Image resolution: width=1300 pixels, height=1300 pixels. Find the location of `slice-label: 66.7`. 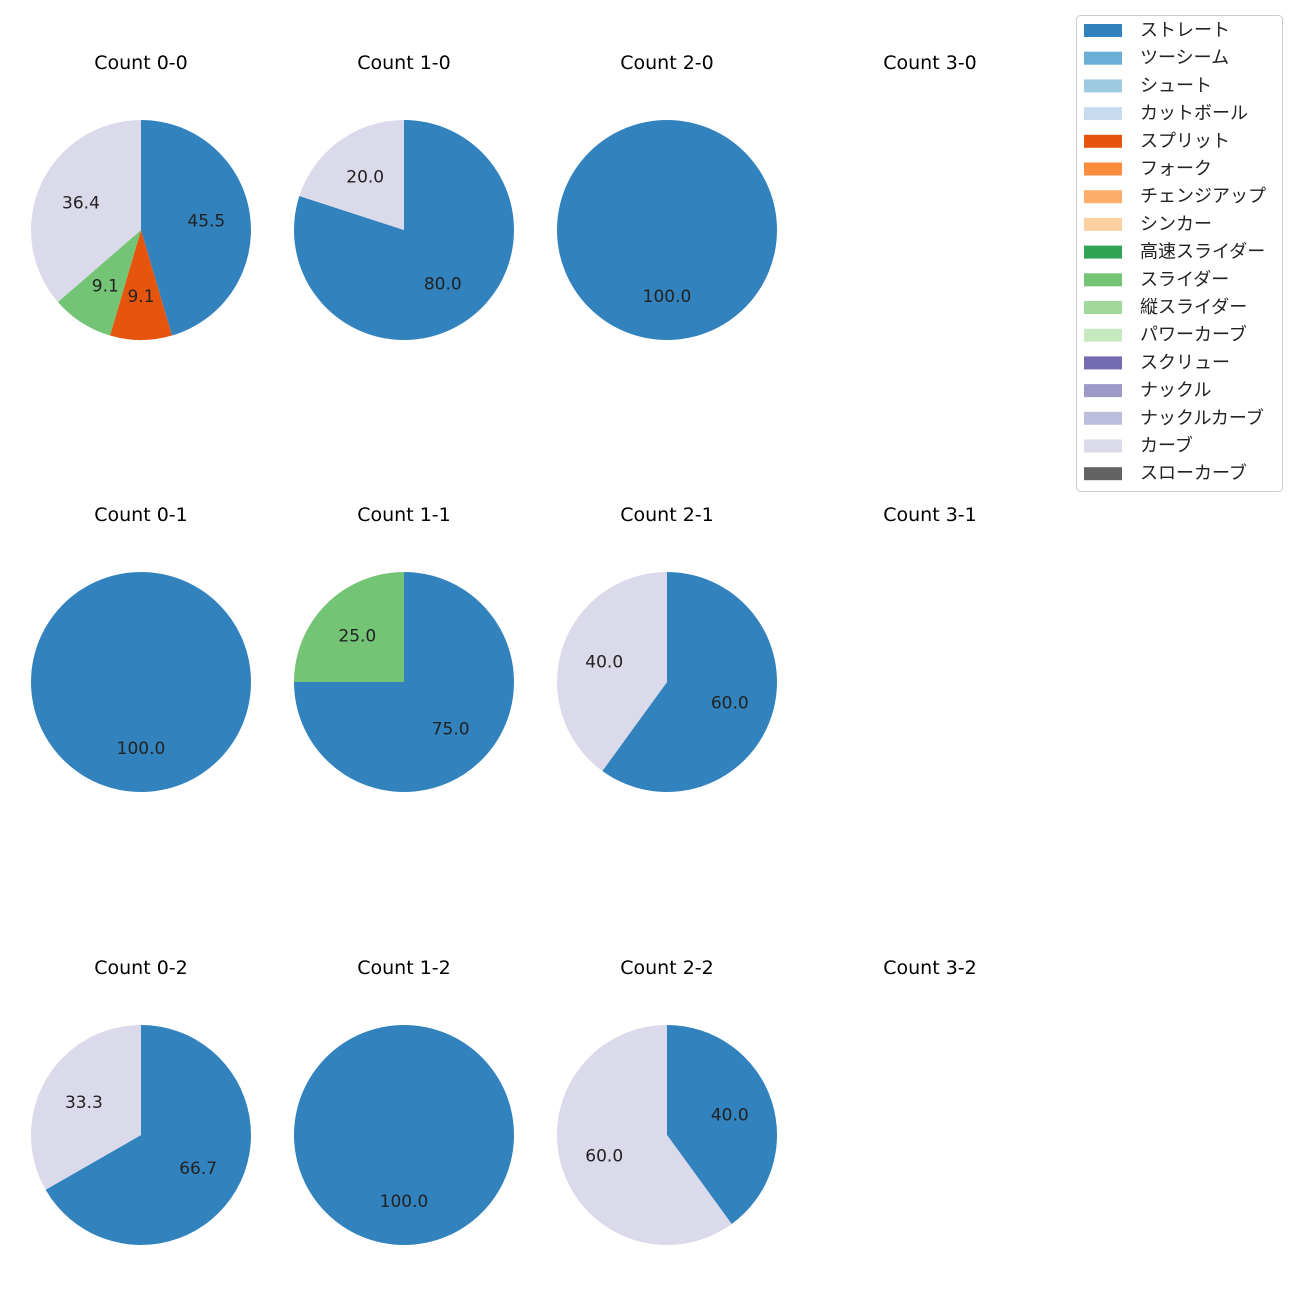

slice-label: 66.7 is located at coordinates (198, 1169).